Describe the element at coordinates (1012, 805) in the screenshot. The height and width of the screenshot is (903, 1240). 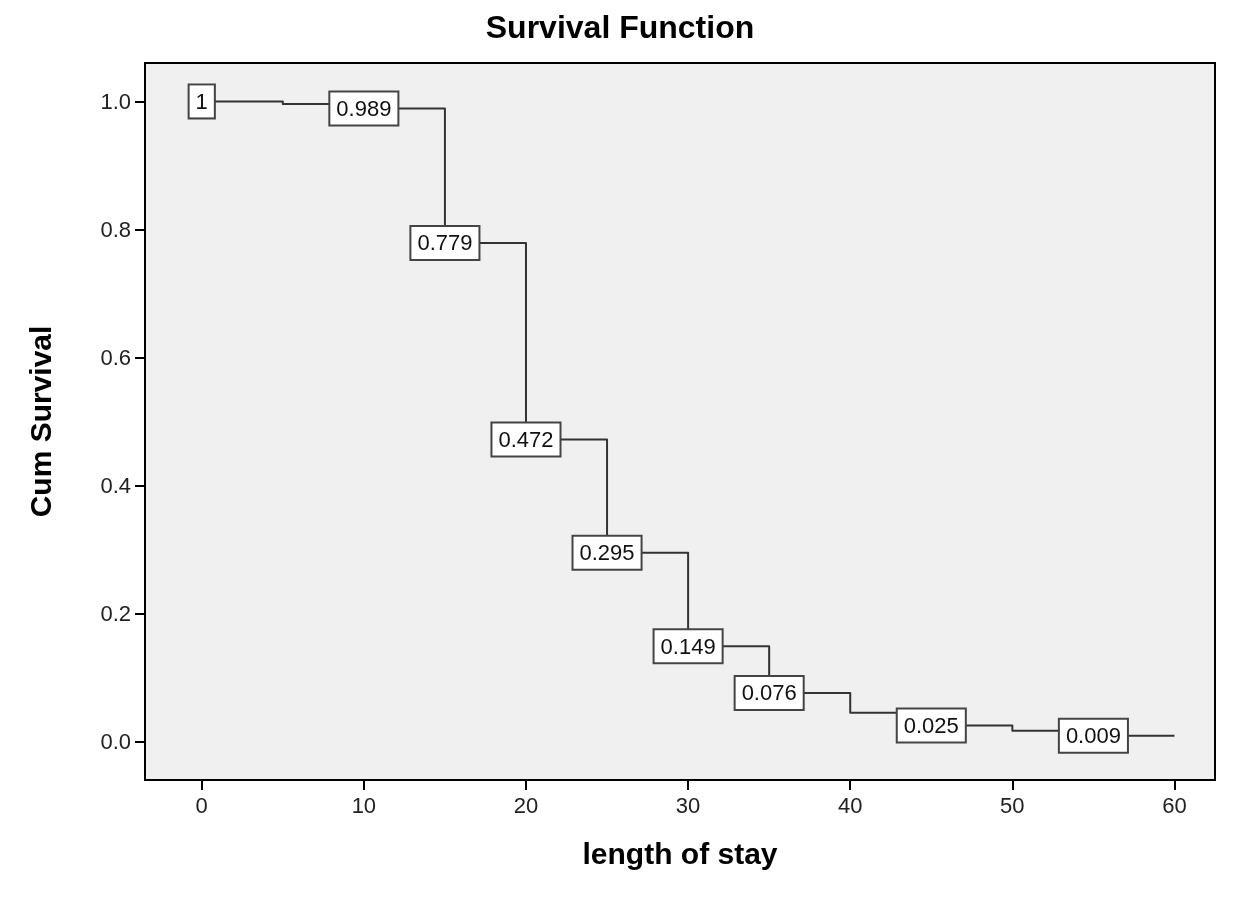
I see `x-tick-label: 50` at that location.